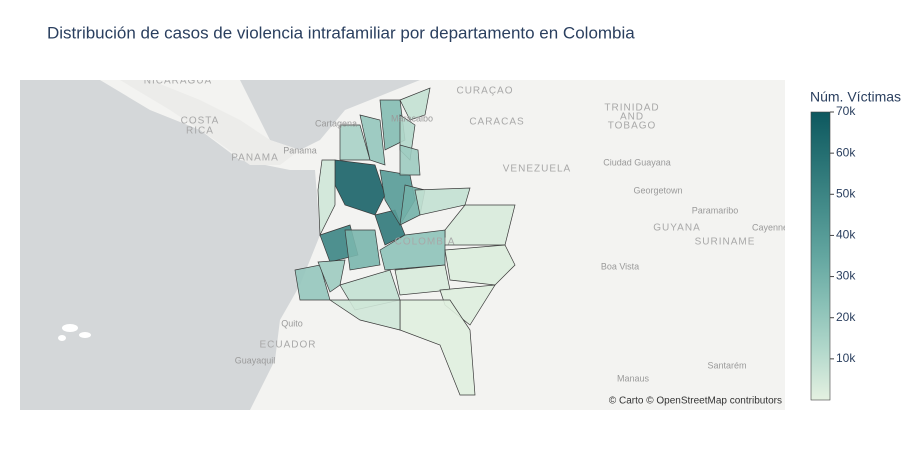 This screenshot has height=455, width=924. Describe the element at coordinates (846, 152) in the screenshot. I see `colorbar-tick-label: 60k` at that location.